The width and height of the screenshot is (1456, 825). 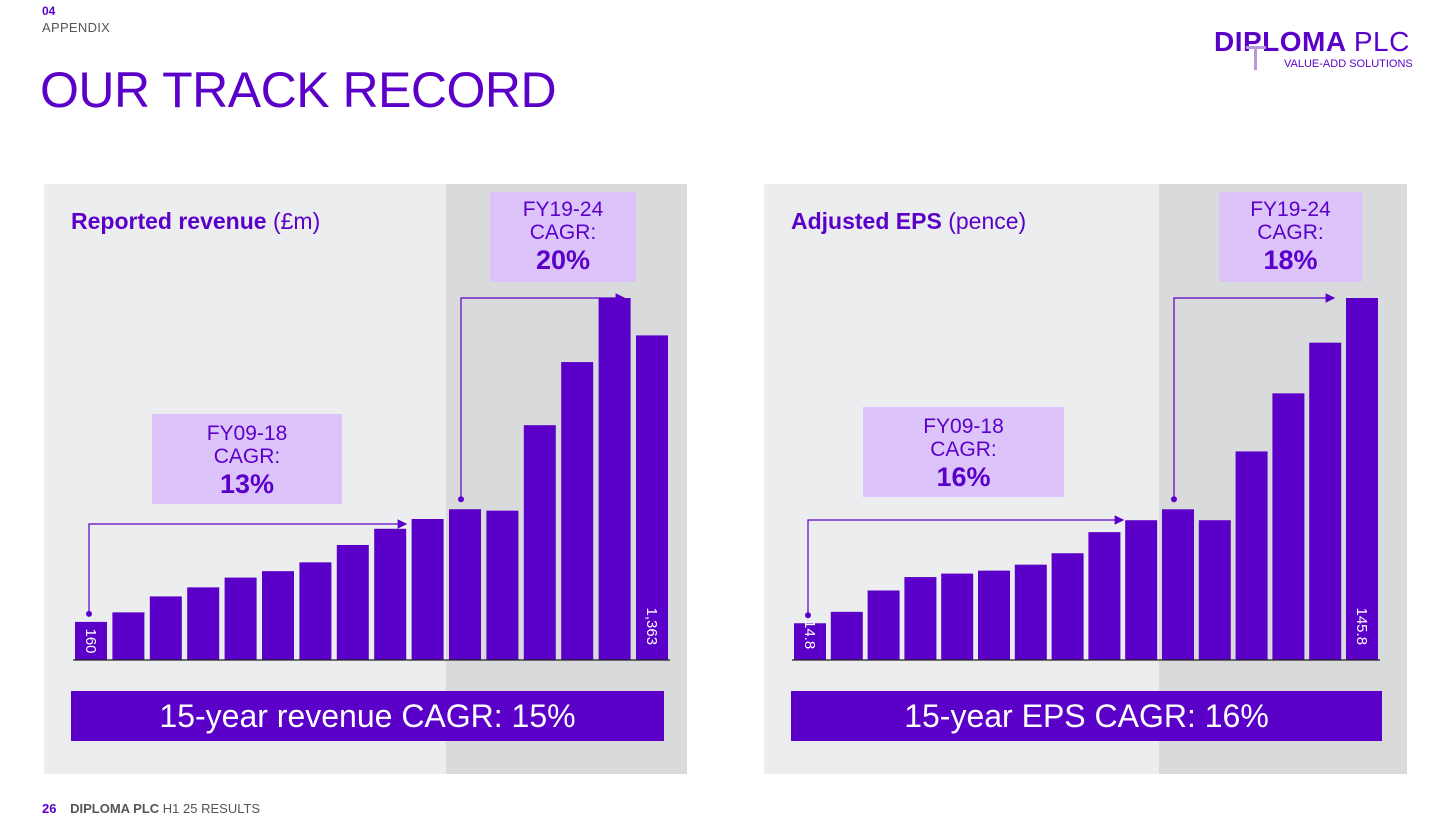 I want to click on page-number: 26, so click(x=49, y=808).